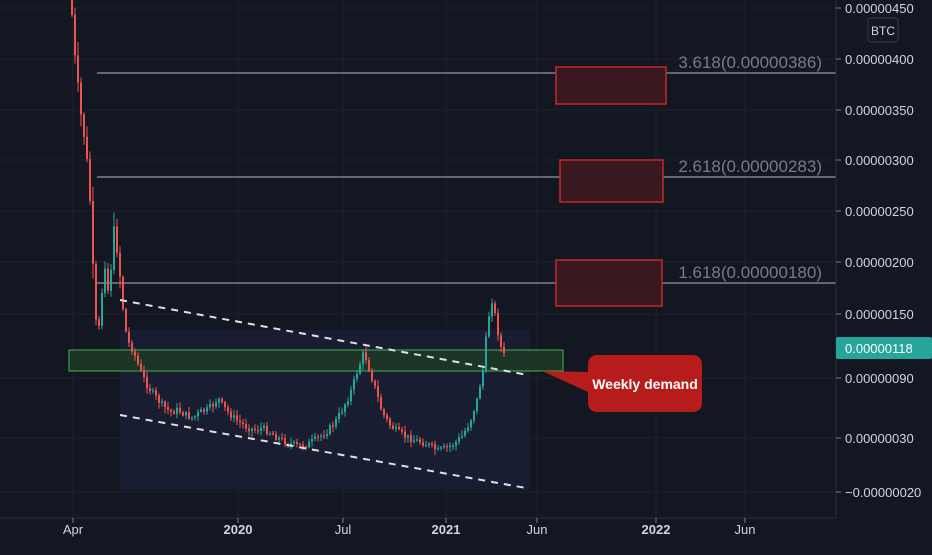 The height and width of the screenshot is (555, 932). I want to click on currency-label: BTC, so click(883, 31).